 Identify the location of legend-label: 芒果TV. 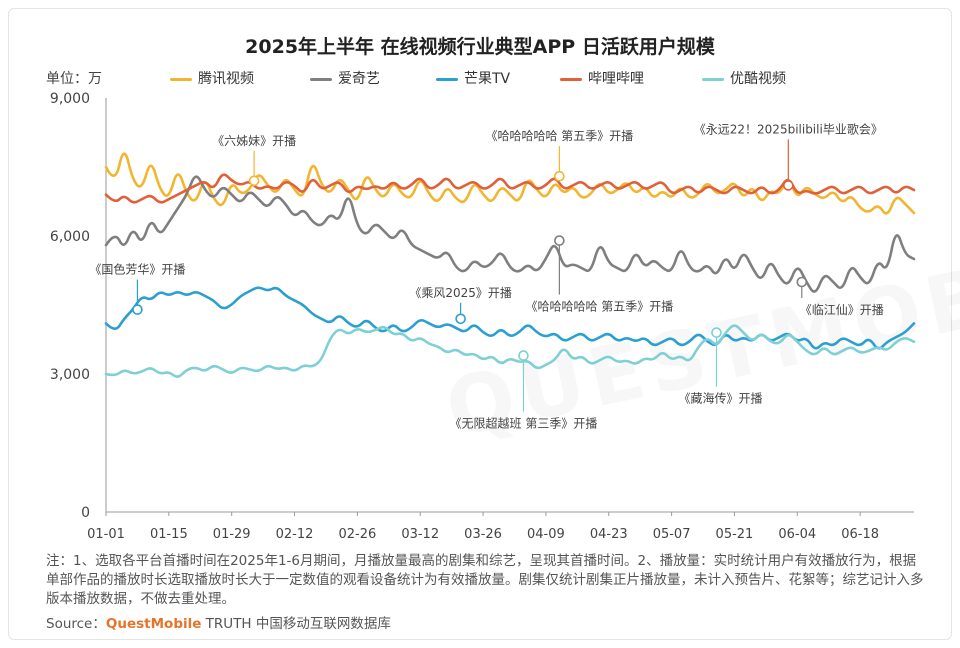
(487, 79).